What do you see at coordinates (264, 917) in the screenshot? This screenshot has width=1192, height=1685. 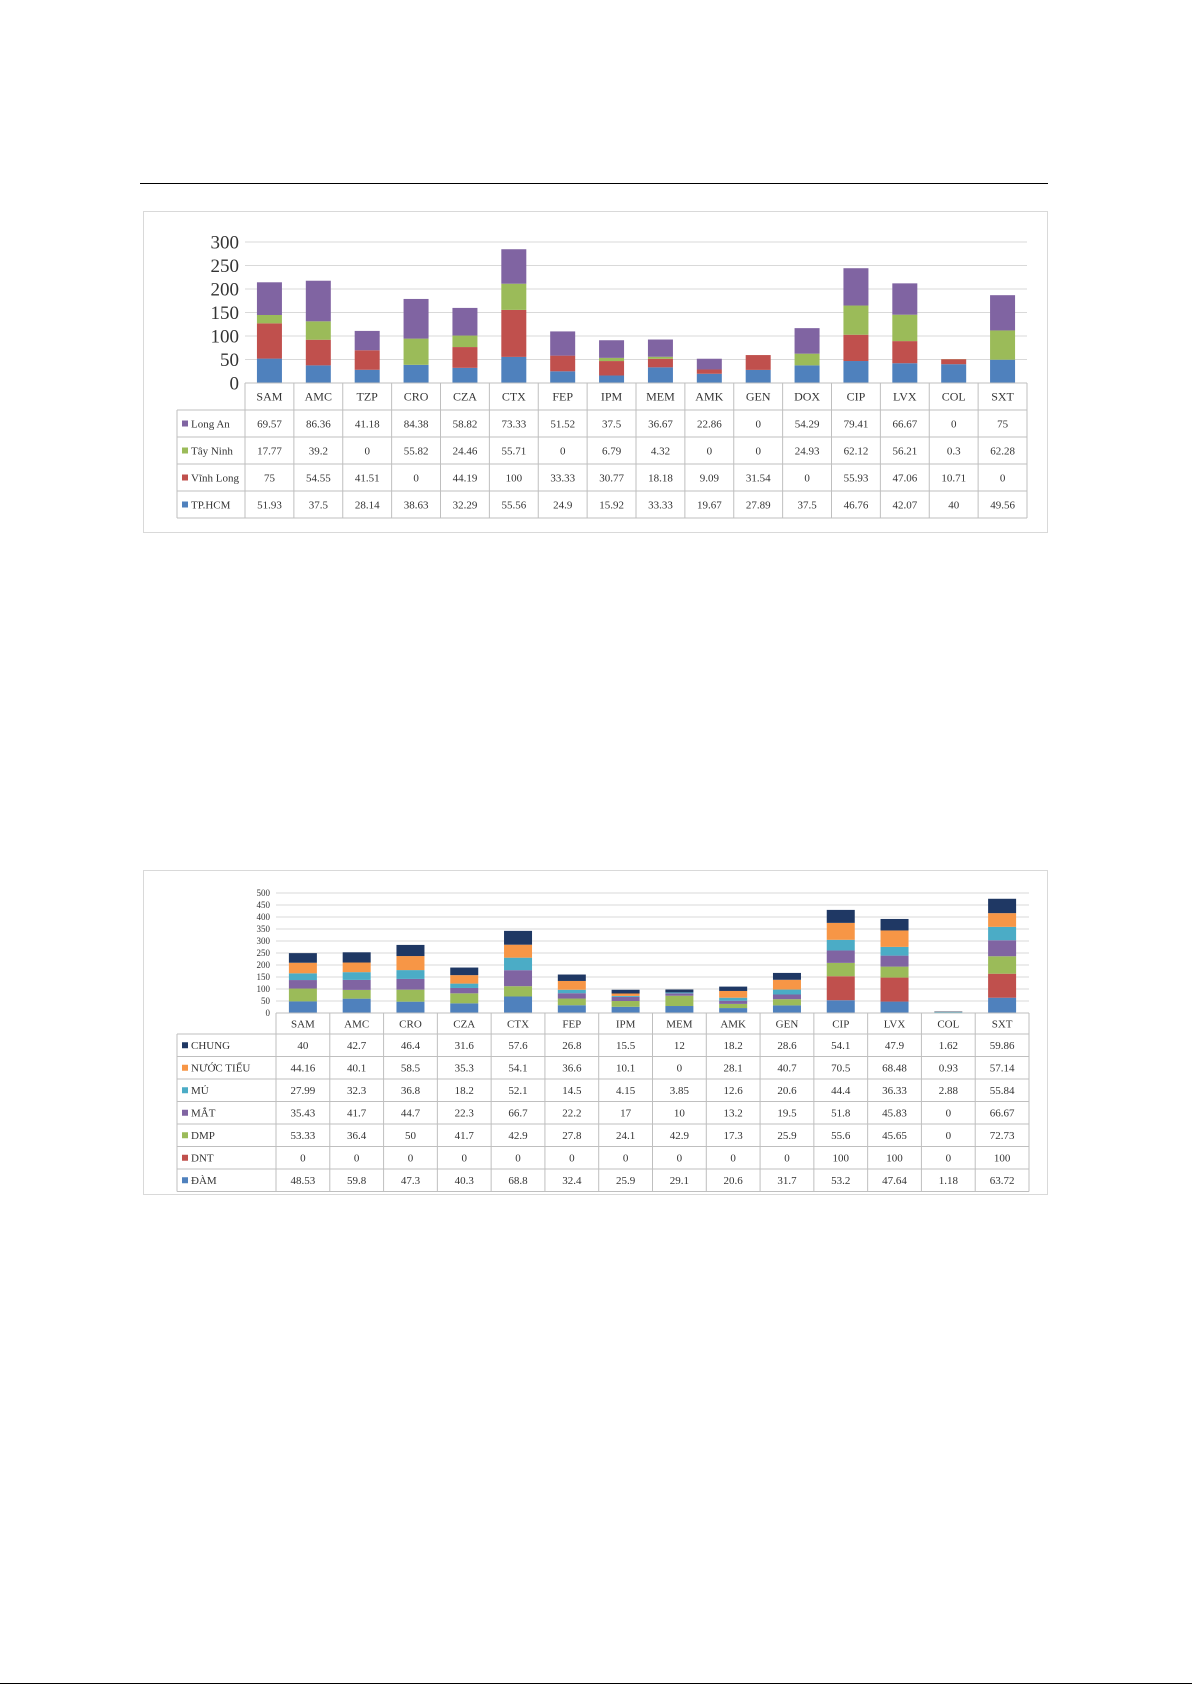 I see `y-tick-label: 400` at bounding box center [264, 917].